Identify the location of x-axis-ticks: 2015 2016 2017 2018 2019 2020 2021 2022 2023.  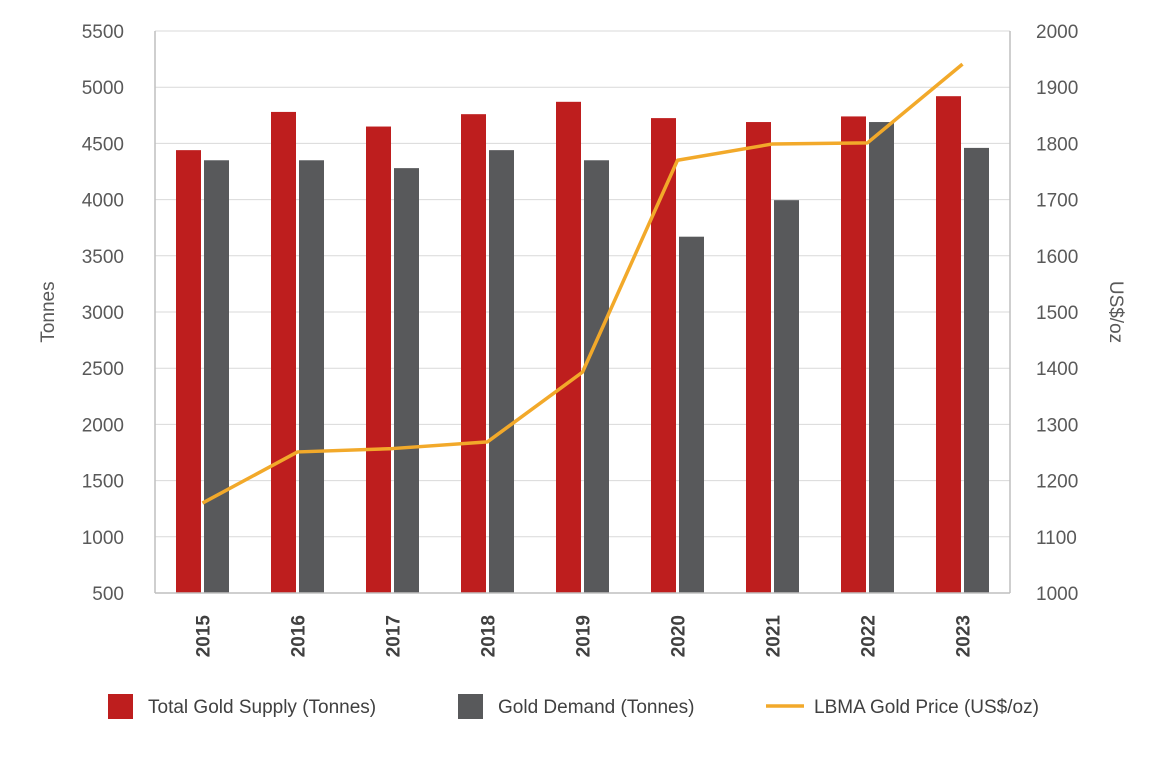
(584, 636).